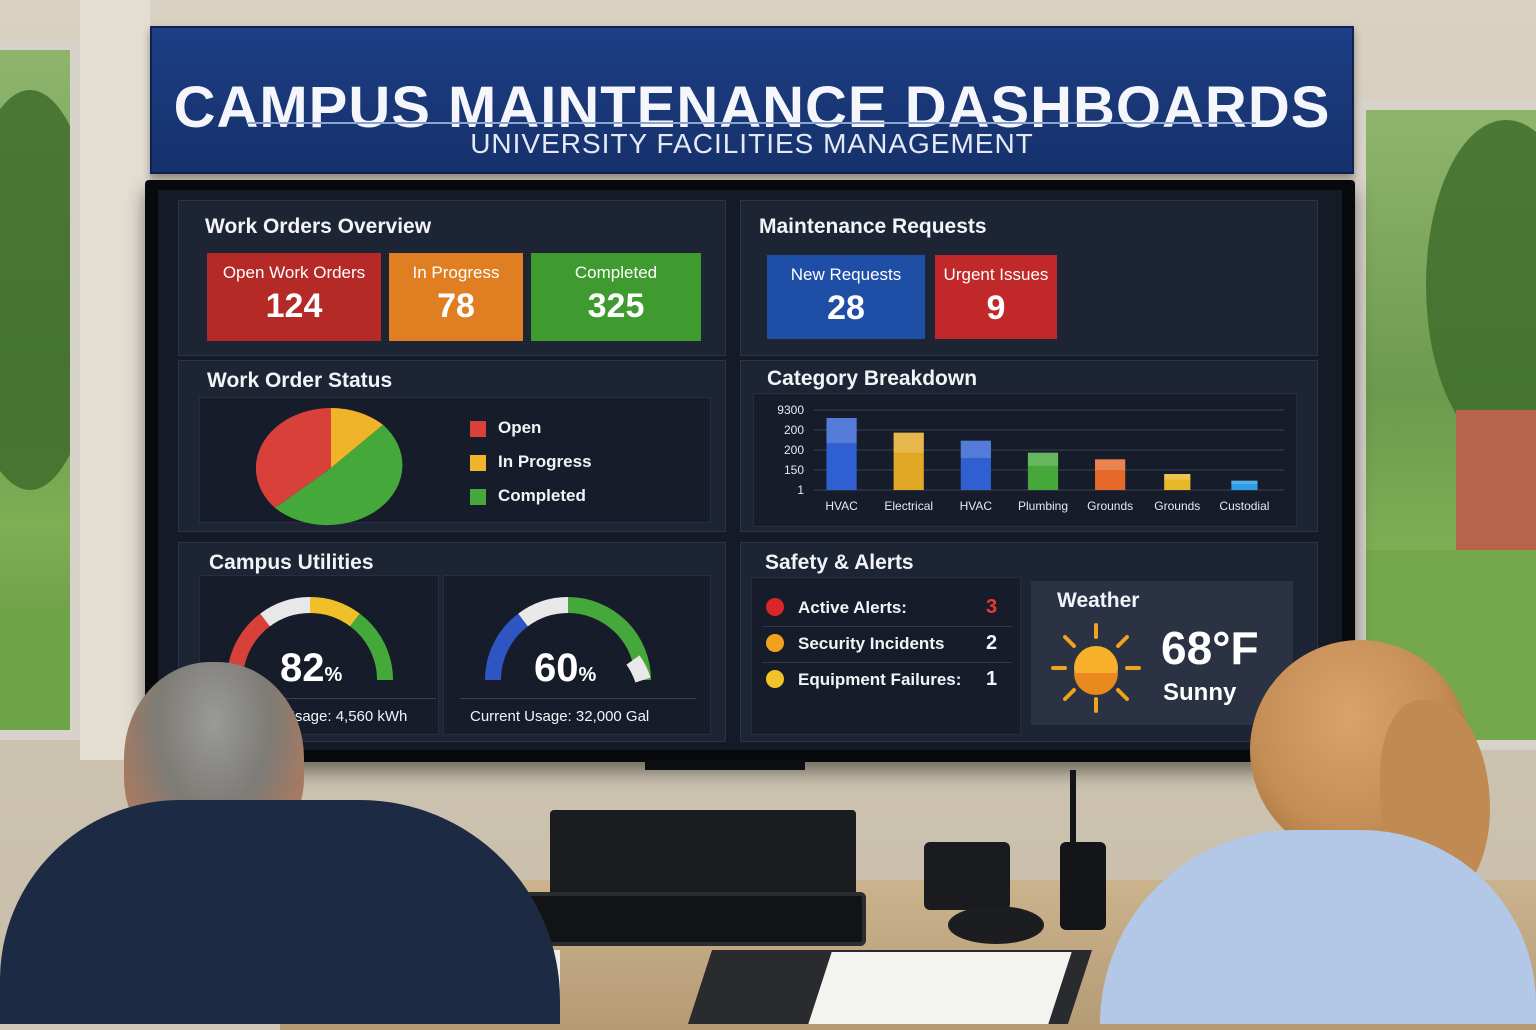 Image resolution: width=1536 pixels, height=1030 pixels. What do you see at coordinates (323, 698) in the screenshot?
I see `electric-gauge-rule` at bounding box center [323, 698].